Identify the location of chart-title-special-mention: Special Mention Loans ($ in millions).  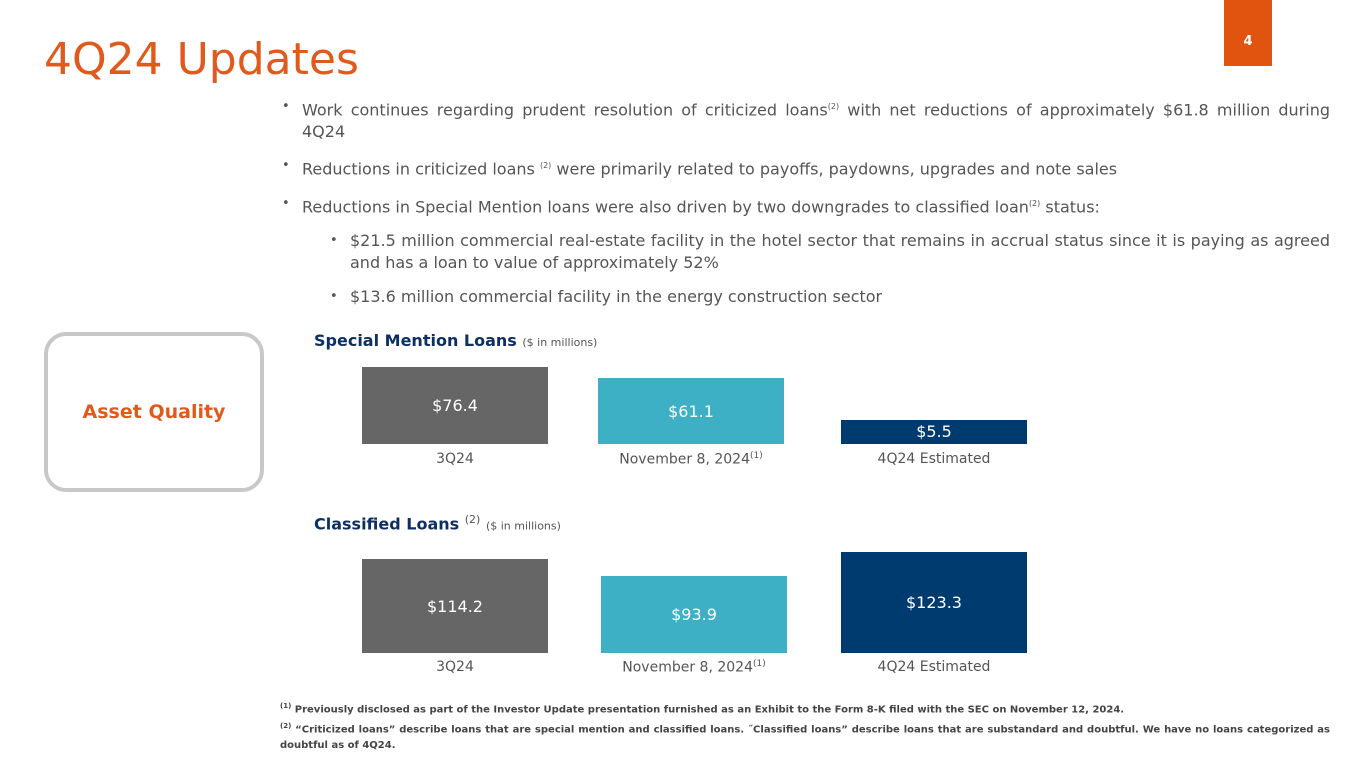
(455, 340).